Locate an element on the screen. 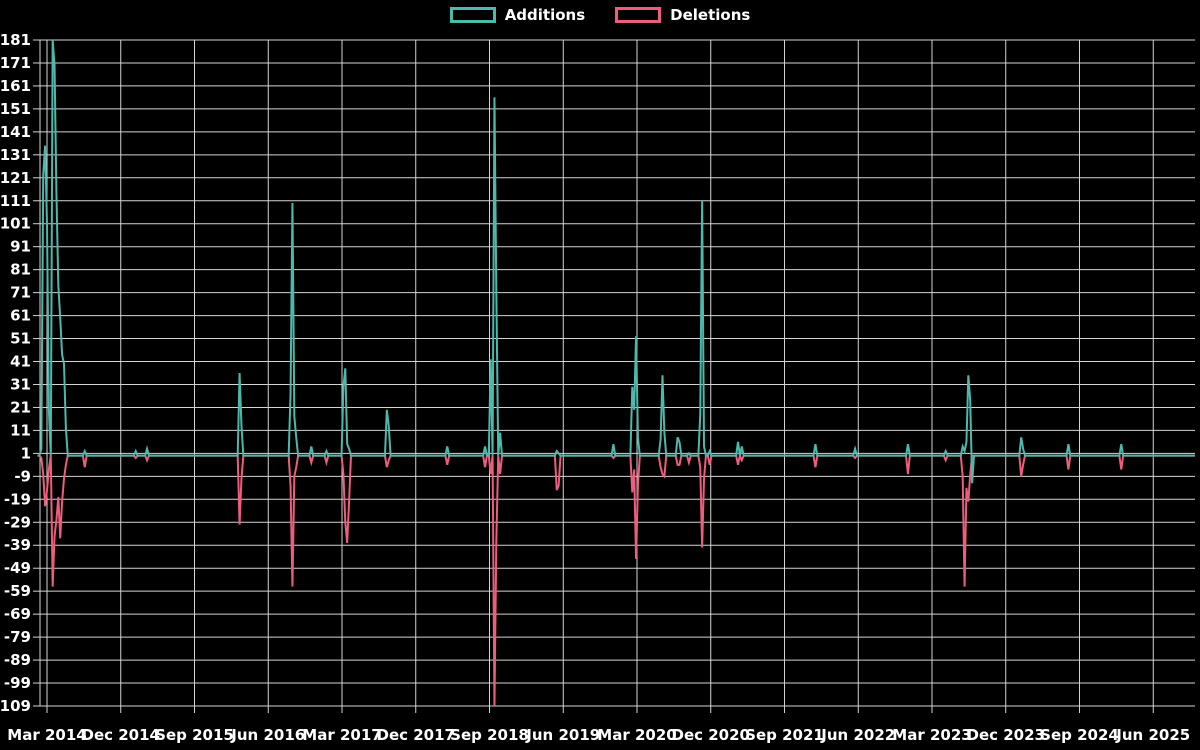 This screenshot has width=1200, height=750. y-tick-label: -99 is located at coordinates (17, 683).